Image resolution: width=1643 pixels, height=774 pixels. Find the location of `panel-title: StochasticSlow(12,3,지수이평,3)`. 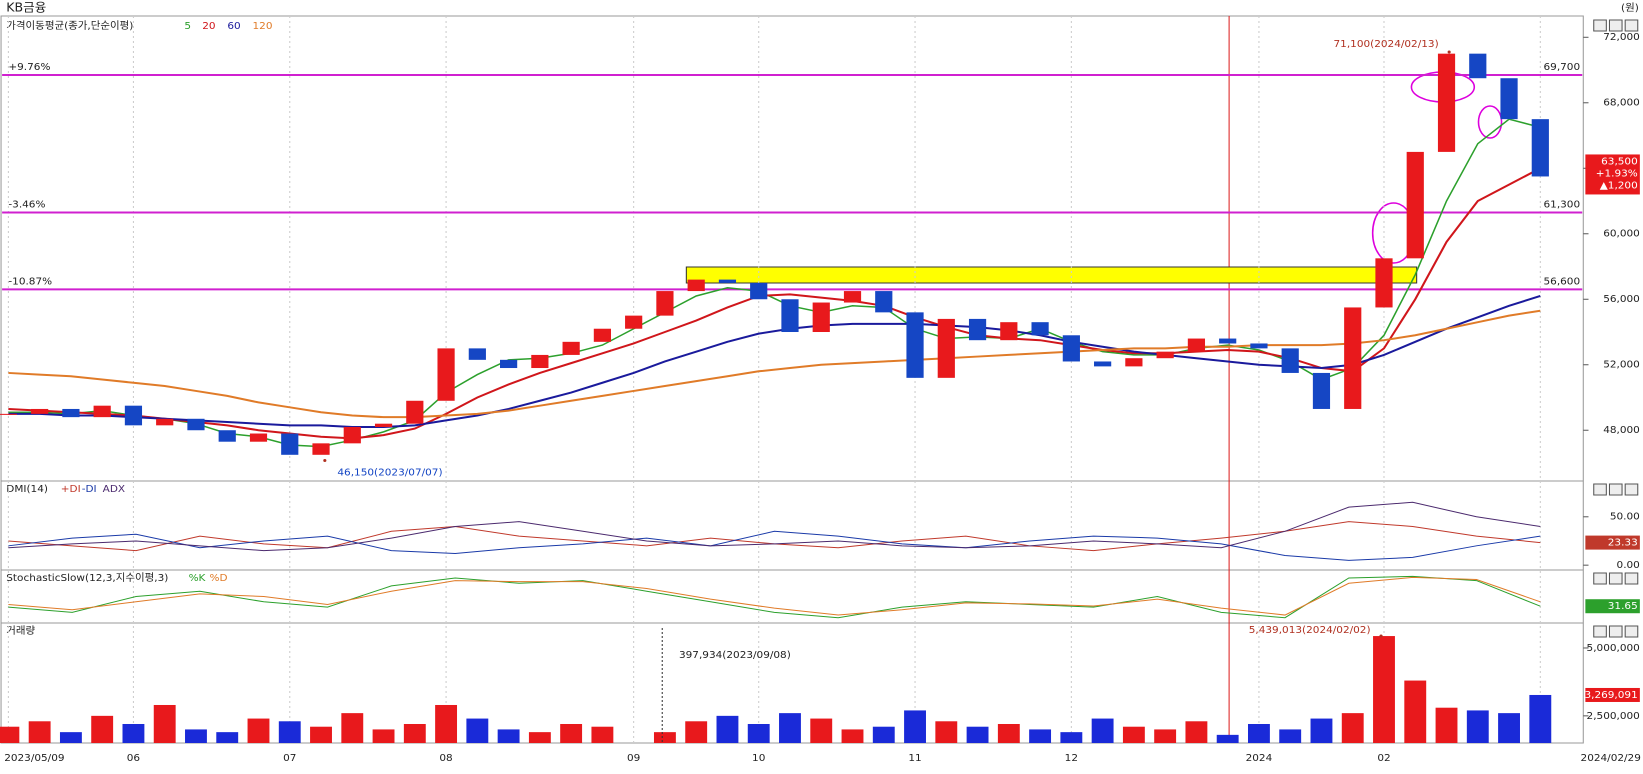

panel-title: StochasticSlow(12,3,지수이평,3) is located at coordinates (87, 578).